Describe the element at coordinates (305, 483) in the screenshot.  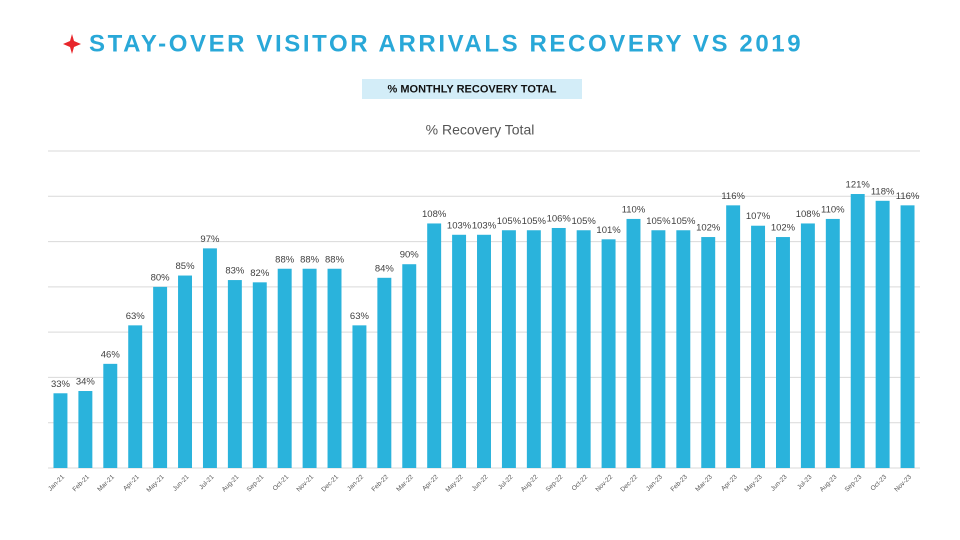
I see `x-tick-label: Nov-21` at that location.